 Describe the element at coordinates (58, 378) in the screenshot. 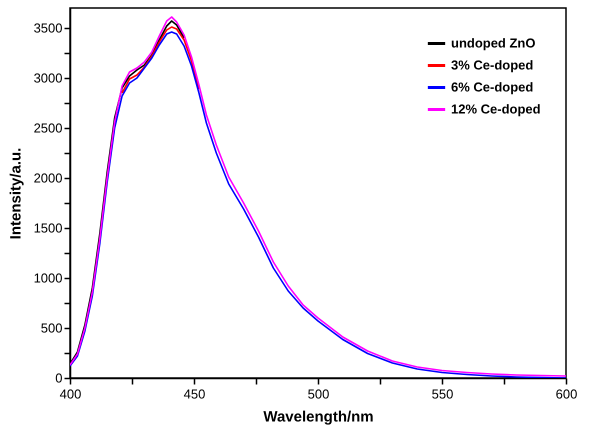

I see `y-tick-label: 0` at that location.